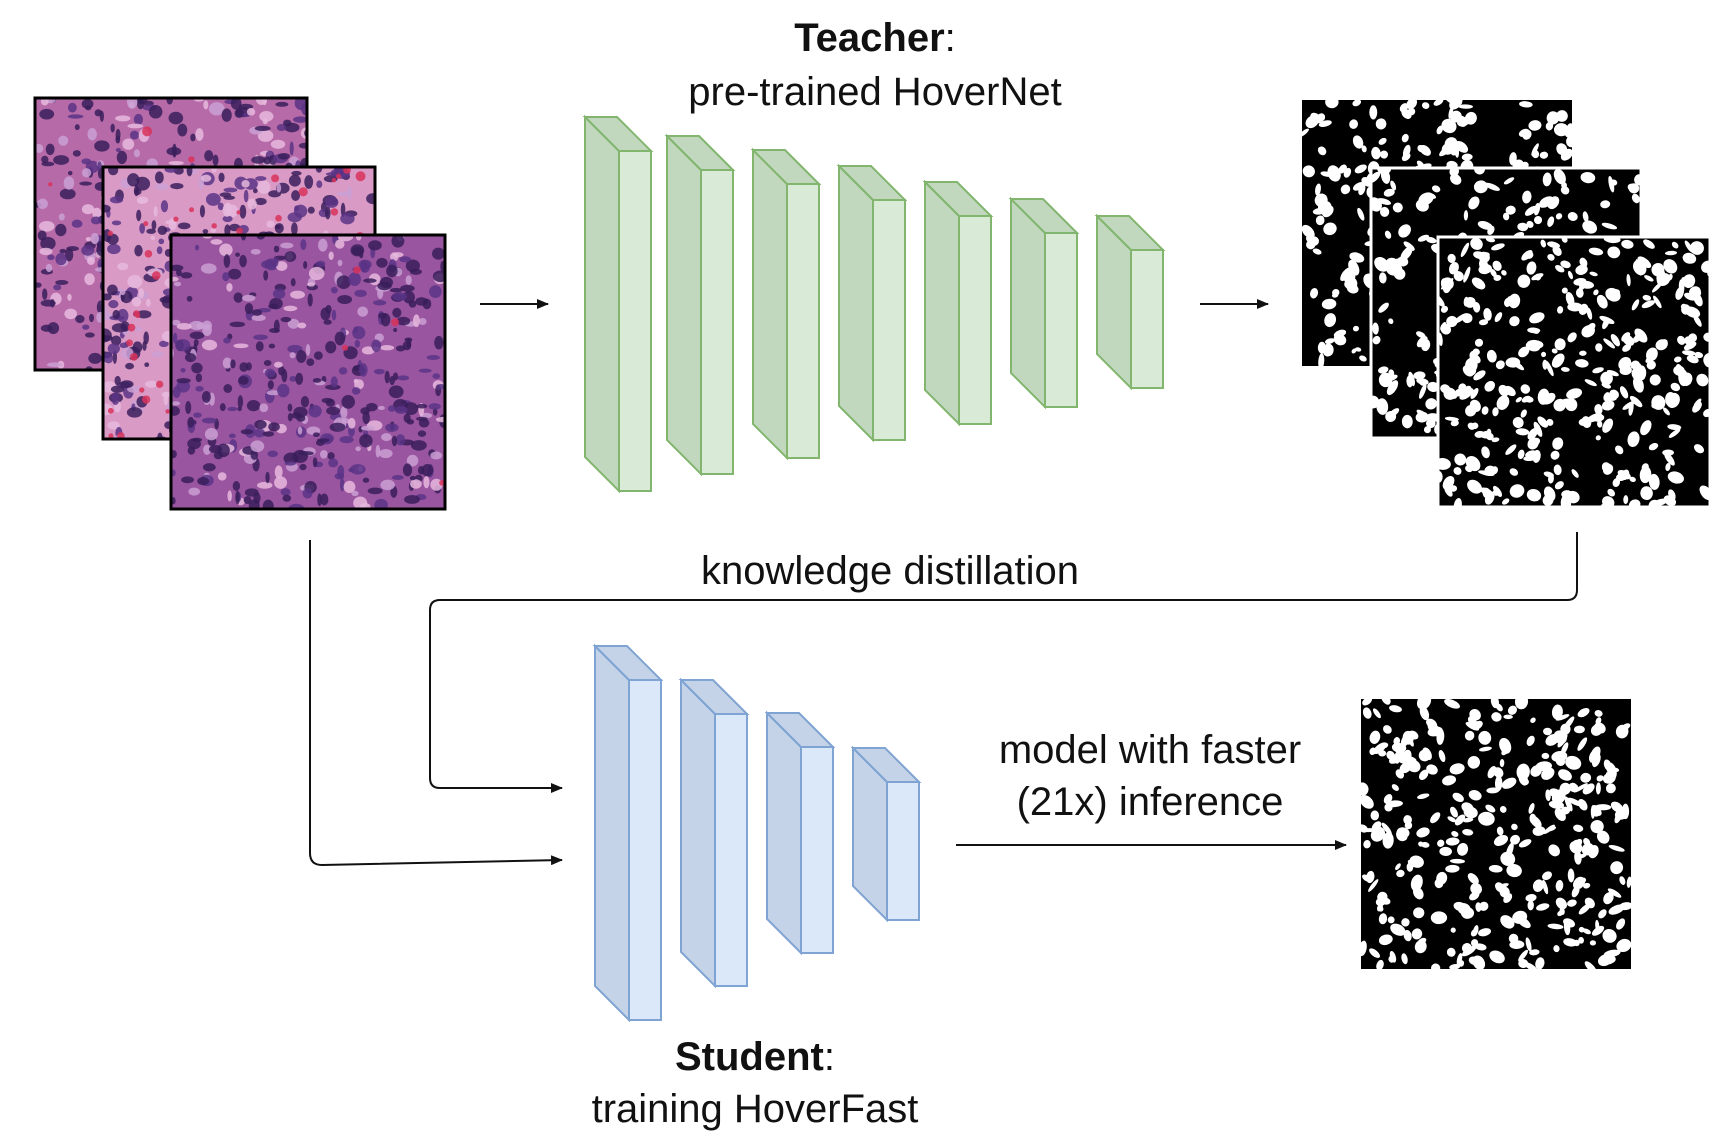  I want to click on teacher-mask-stack, so click(1507, 304).